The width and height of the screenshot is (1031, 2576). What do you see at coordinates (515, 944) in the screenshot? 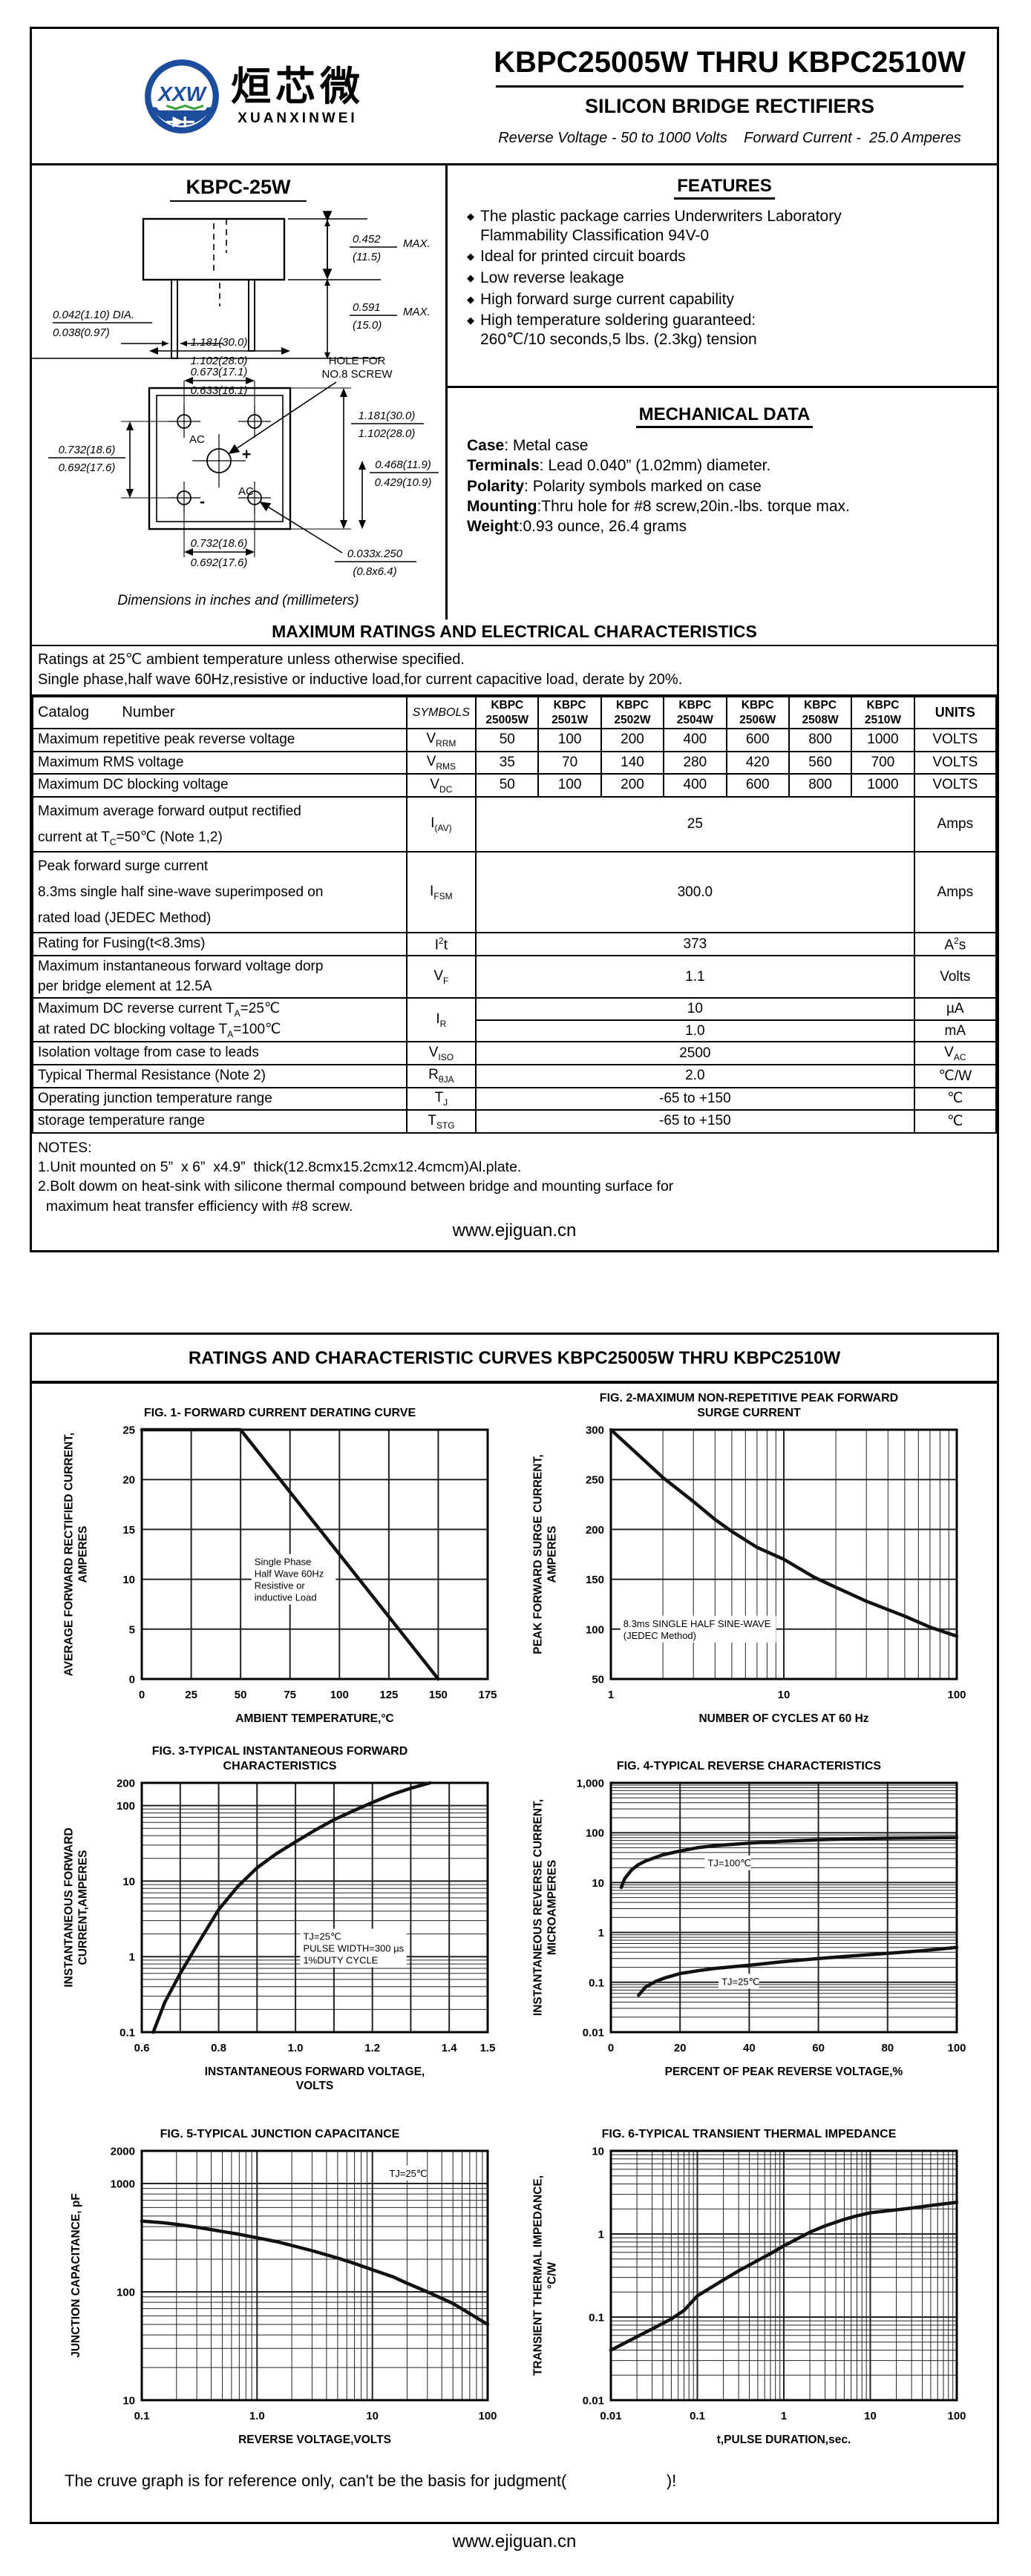
I see `table-row: Rating for Fusing(t<8.3ms) I2t 373 A2s` at bounding box center [515, 944].